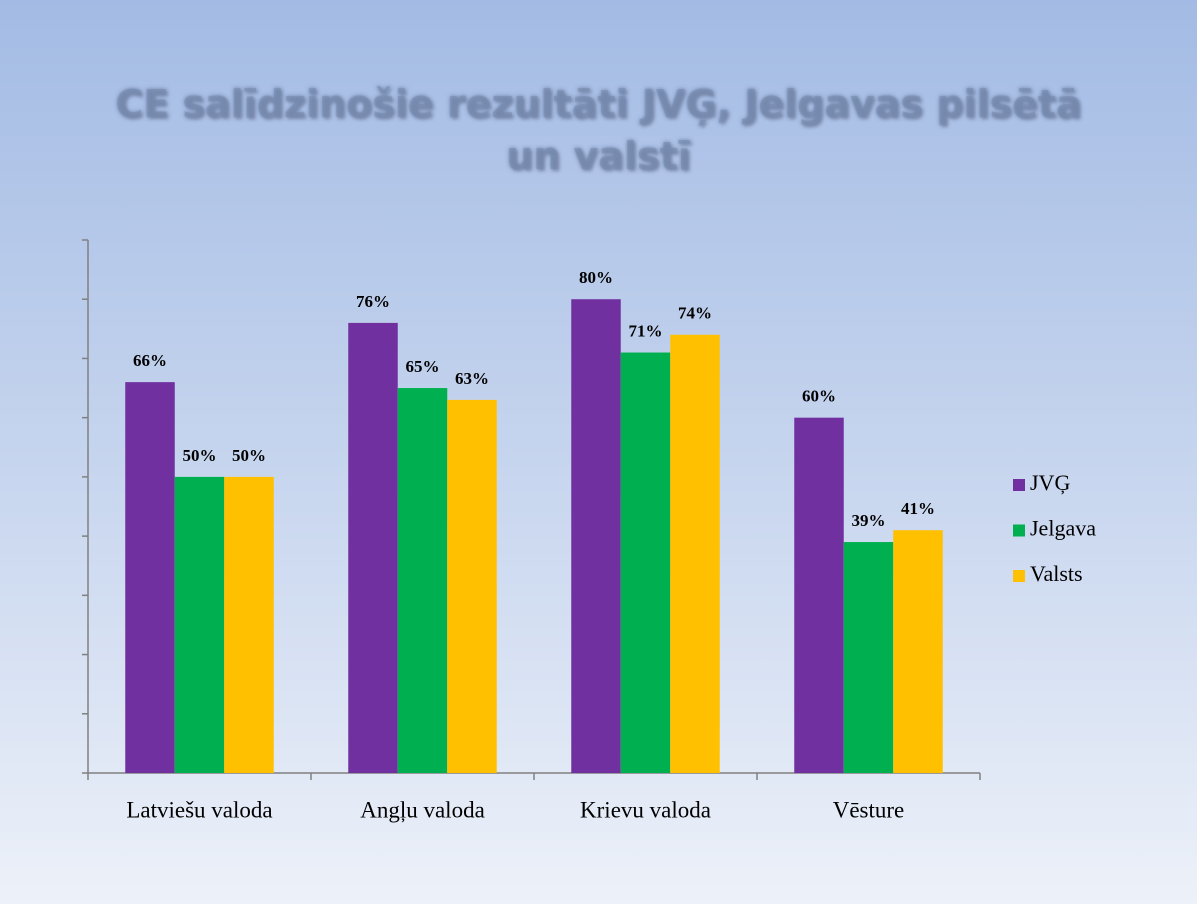 This screenshot has height=904, width=1197. What do you see at coordinates (646, 330) in the screenshot?
I see `data-label: 71%` at bounding box center [646, 330].